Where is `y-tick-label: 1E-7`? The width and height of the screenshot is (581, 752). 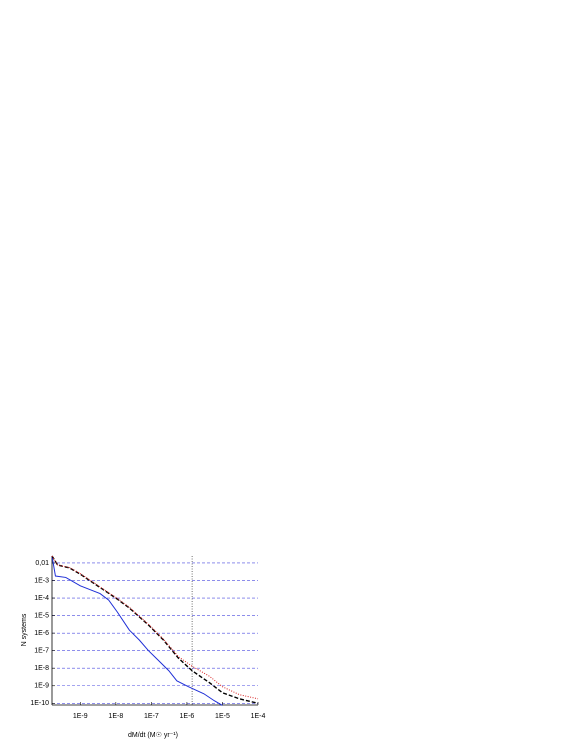
y-tick-label: 1E-7 is located at coordinates (41, 651).